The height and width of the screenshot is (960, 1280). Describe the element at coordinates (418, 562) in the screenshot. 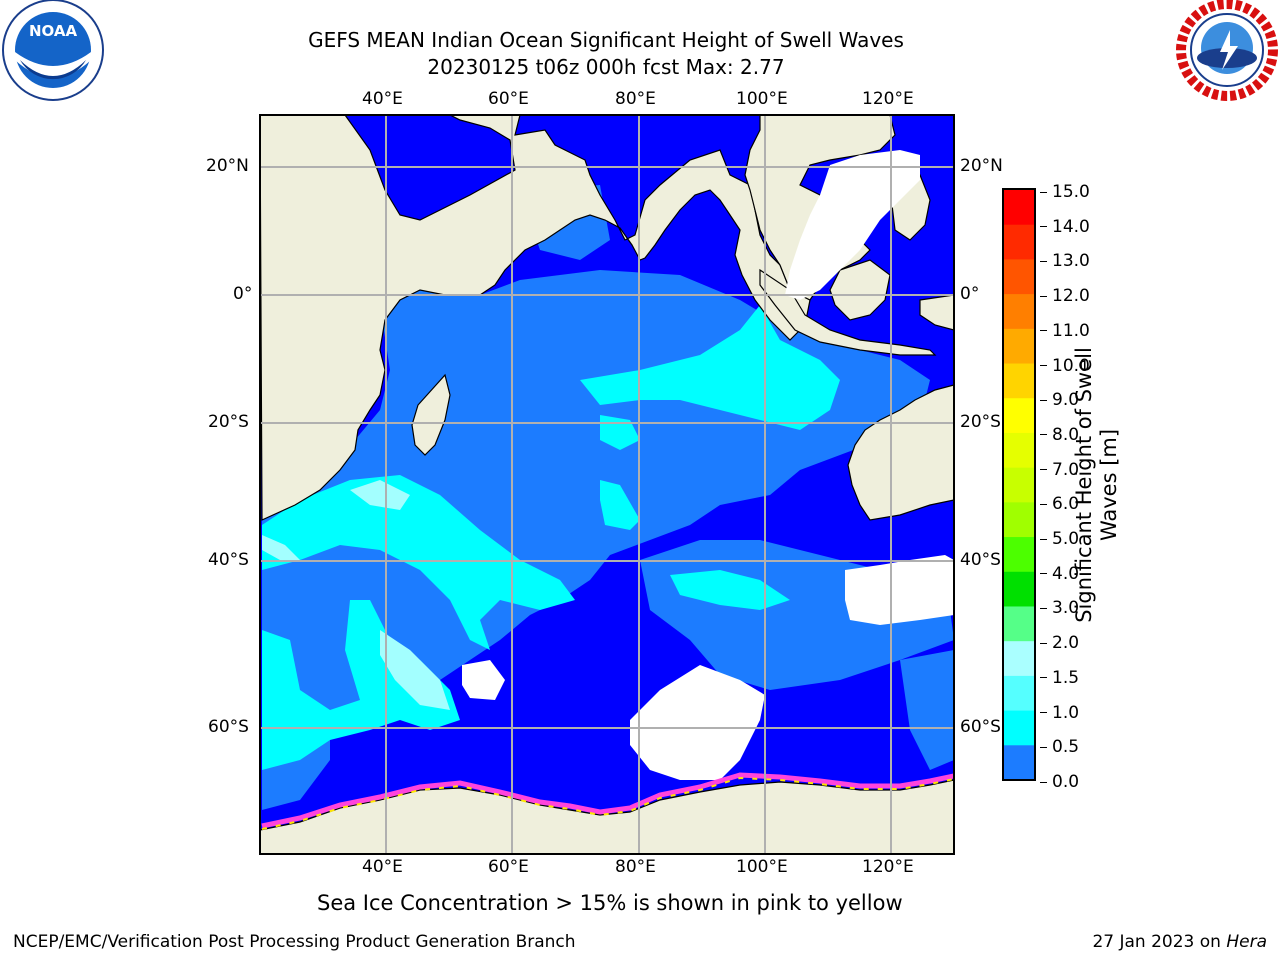

I see `swell-band-cyan-west` at that location.